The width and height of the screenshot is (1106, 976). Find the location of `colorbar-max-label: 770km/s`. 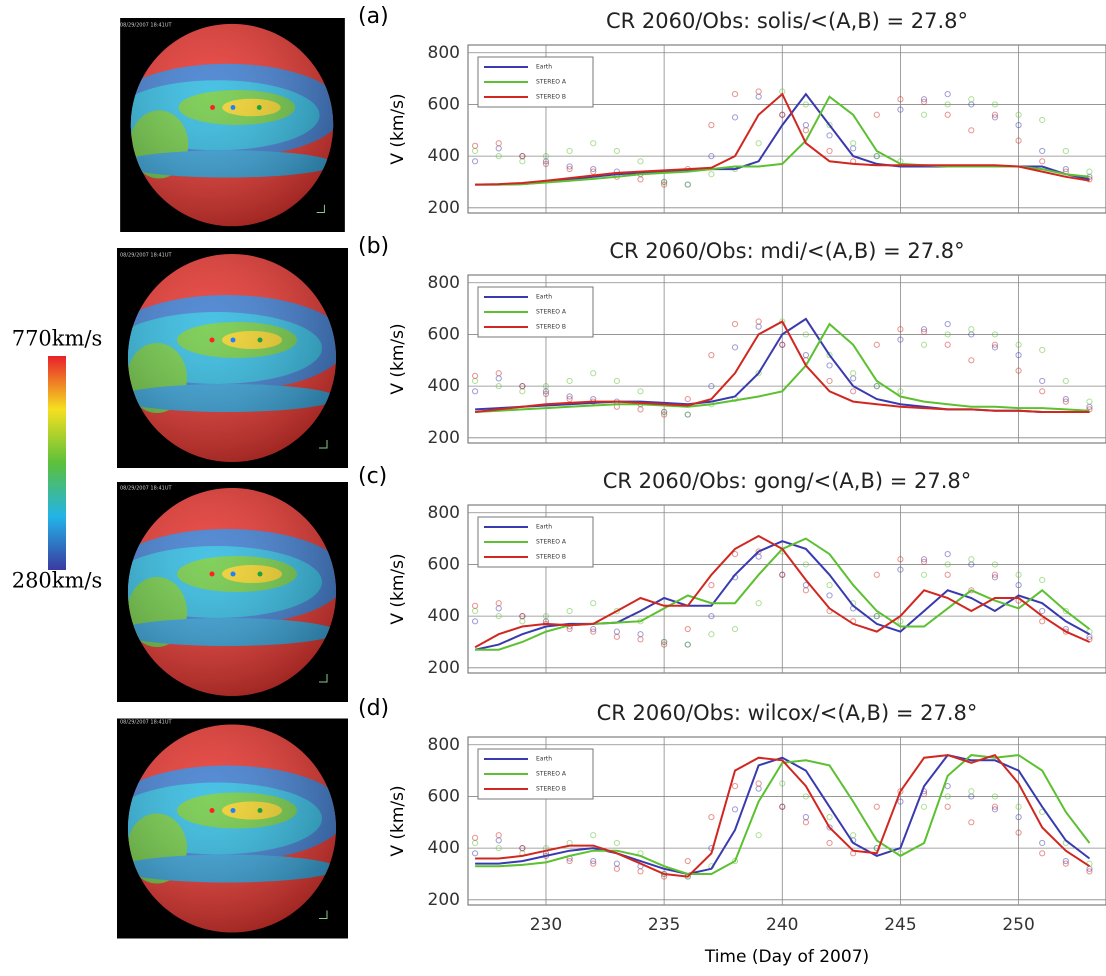

colorbar-max-label: 770km/s is located at coordinates (57, 339).